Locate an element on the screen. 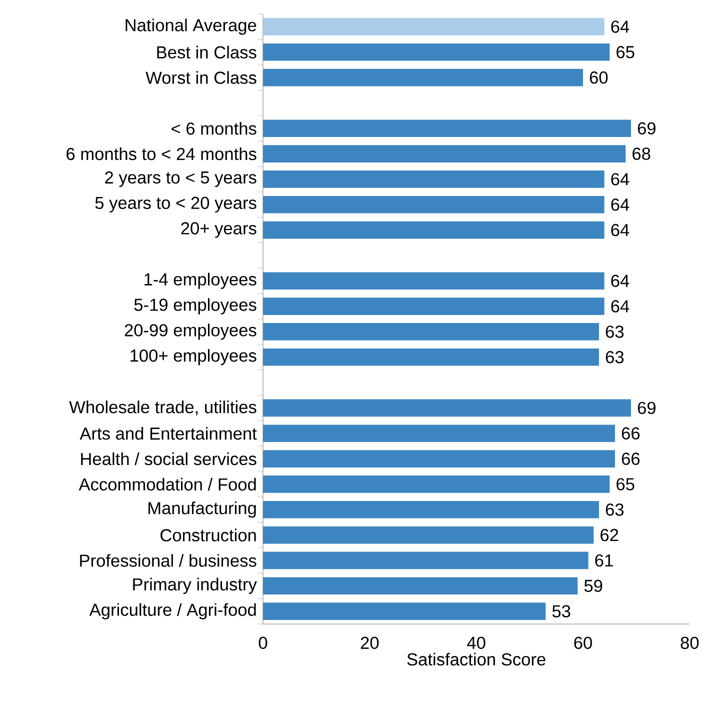 This screenshot has width=704, height=704. data-label: 68 is located at coordinates (641, 154).